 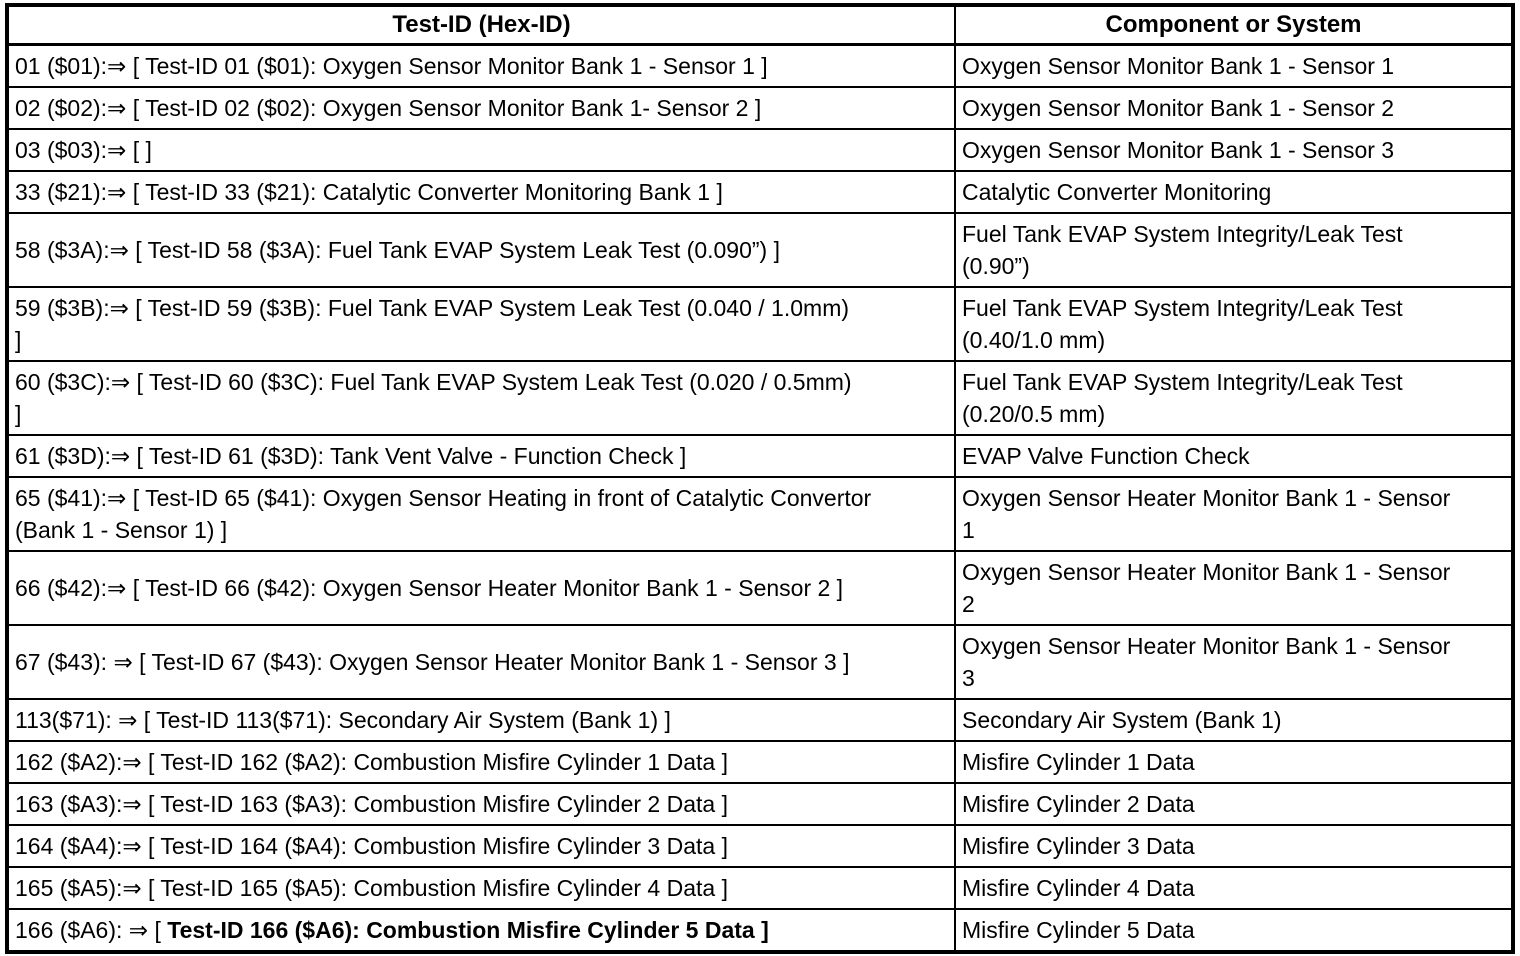 I want to click on component-cell: Misfire Cylinder 3 Data, so click(x=1234, y=846).